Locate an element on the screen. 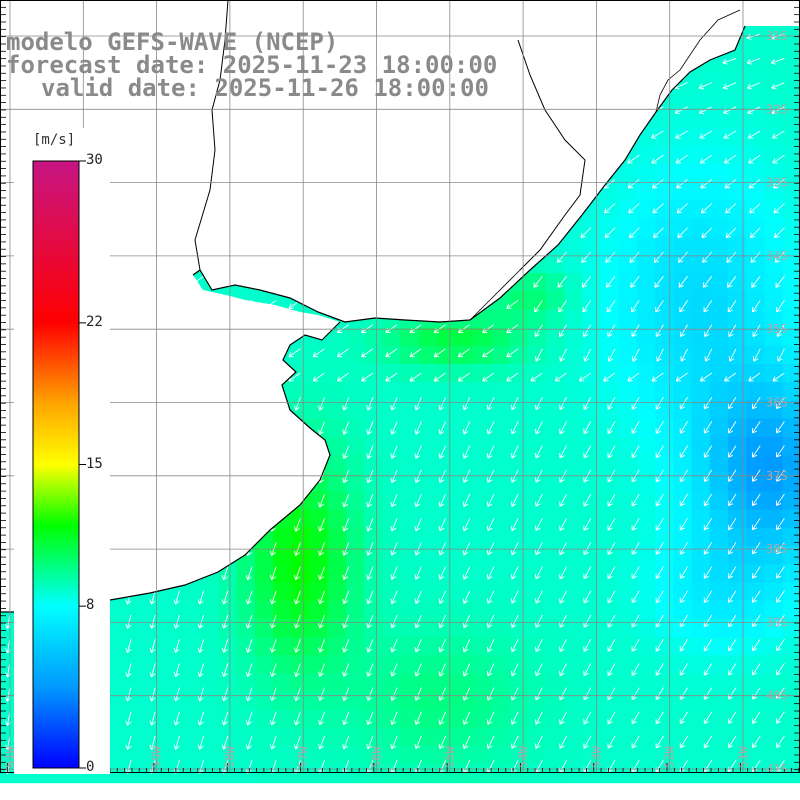 The image size is (800, 800). river-uruguay is located at coordinates (495, 295).